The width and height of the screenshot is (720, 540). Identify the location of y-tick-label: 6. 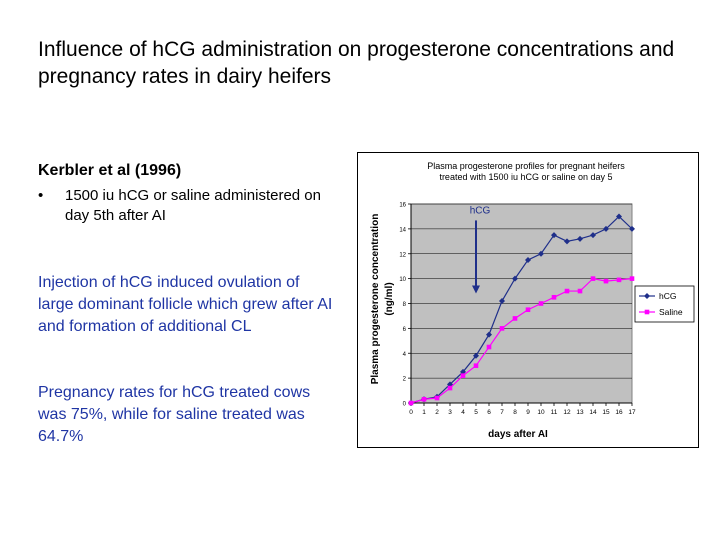
(405, 330).